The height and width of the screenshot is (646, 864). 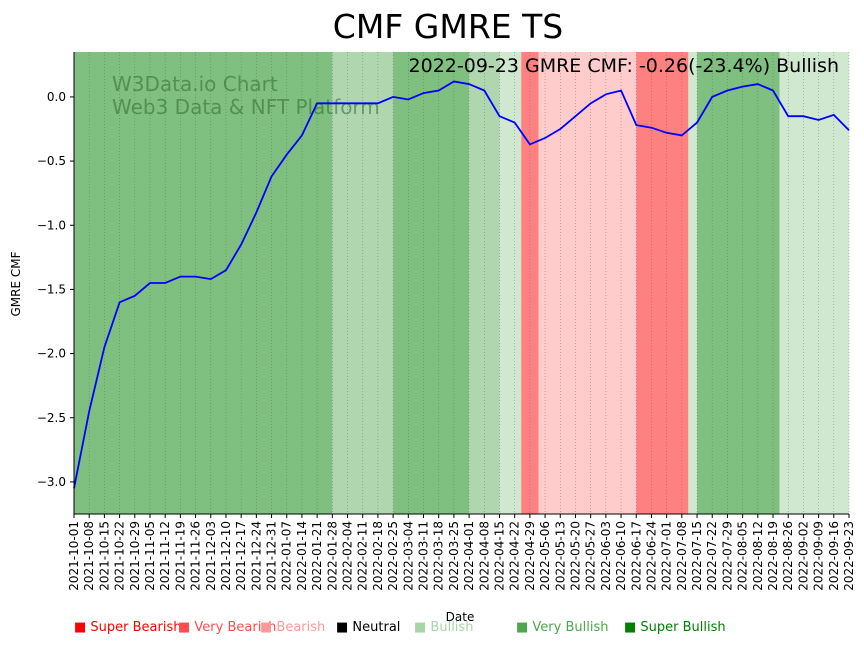 What do you see at coordinates (150, 556) in the screenshot?
I see `x-tick-label: 2021-11-05` at bounding box center [150, 556].